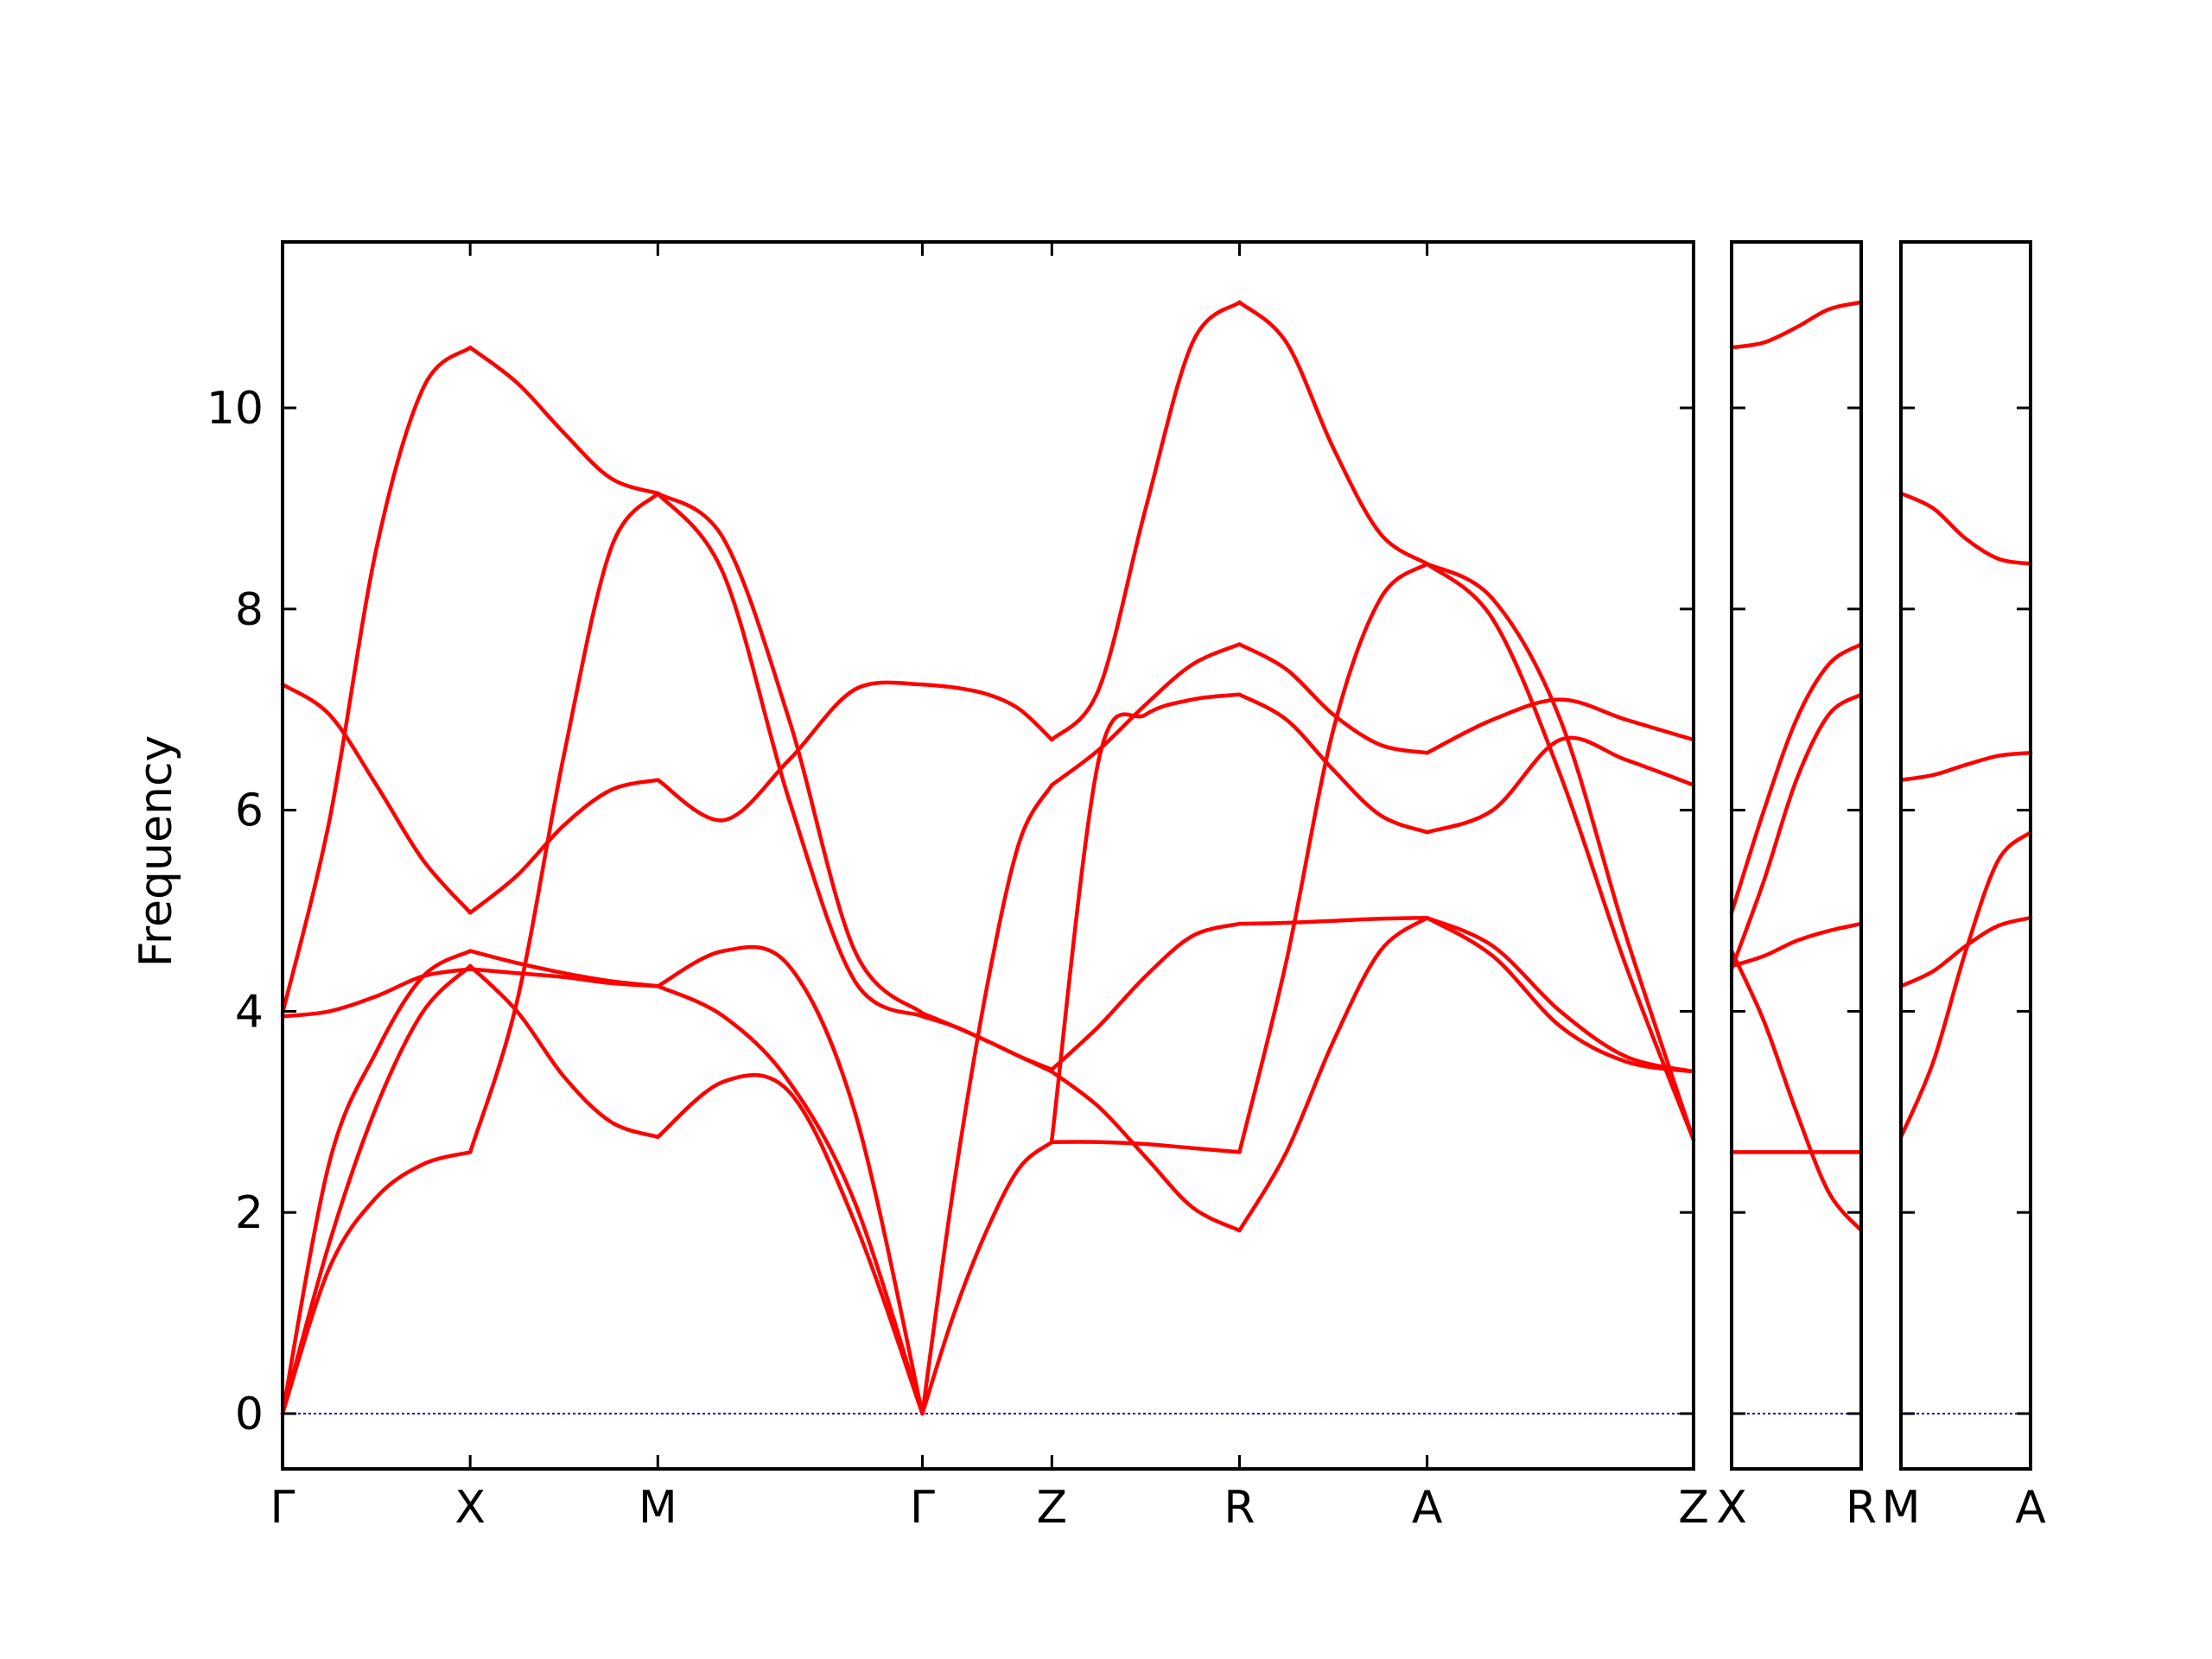 This screenshot has height=1659, width=2212. What do you see at coordinates (249, 1213) in the screenshot?
I see `y-tick-label: 2` at bounding box center [249, 1213].